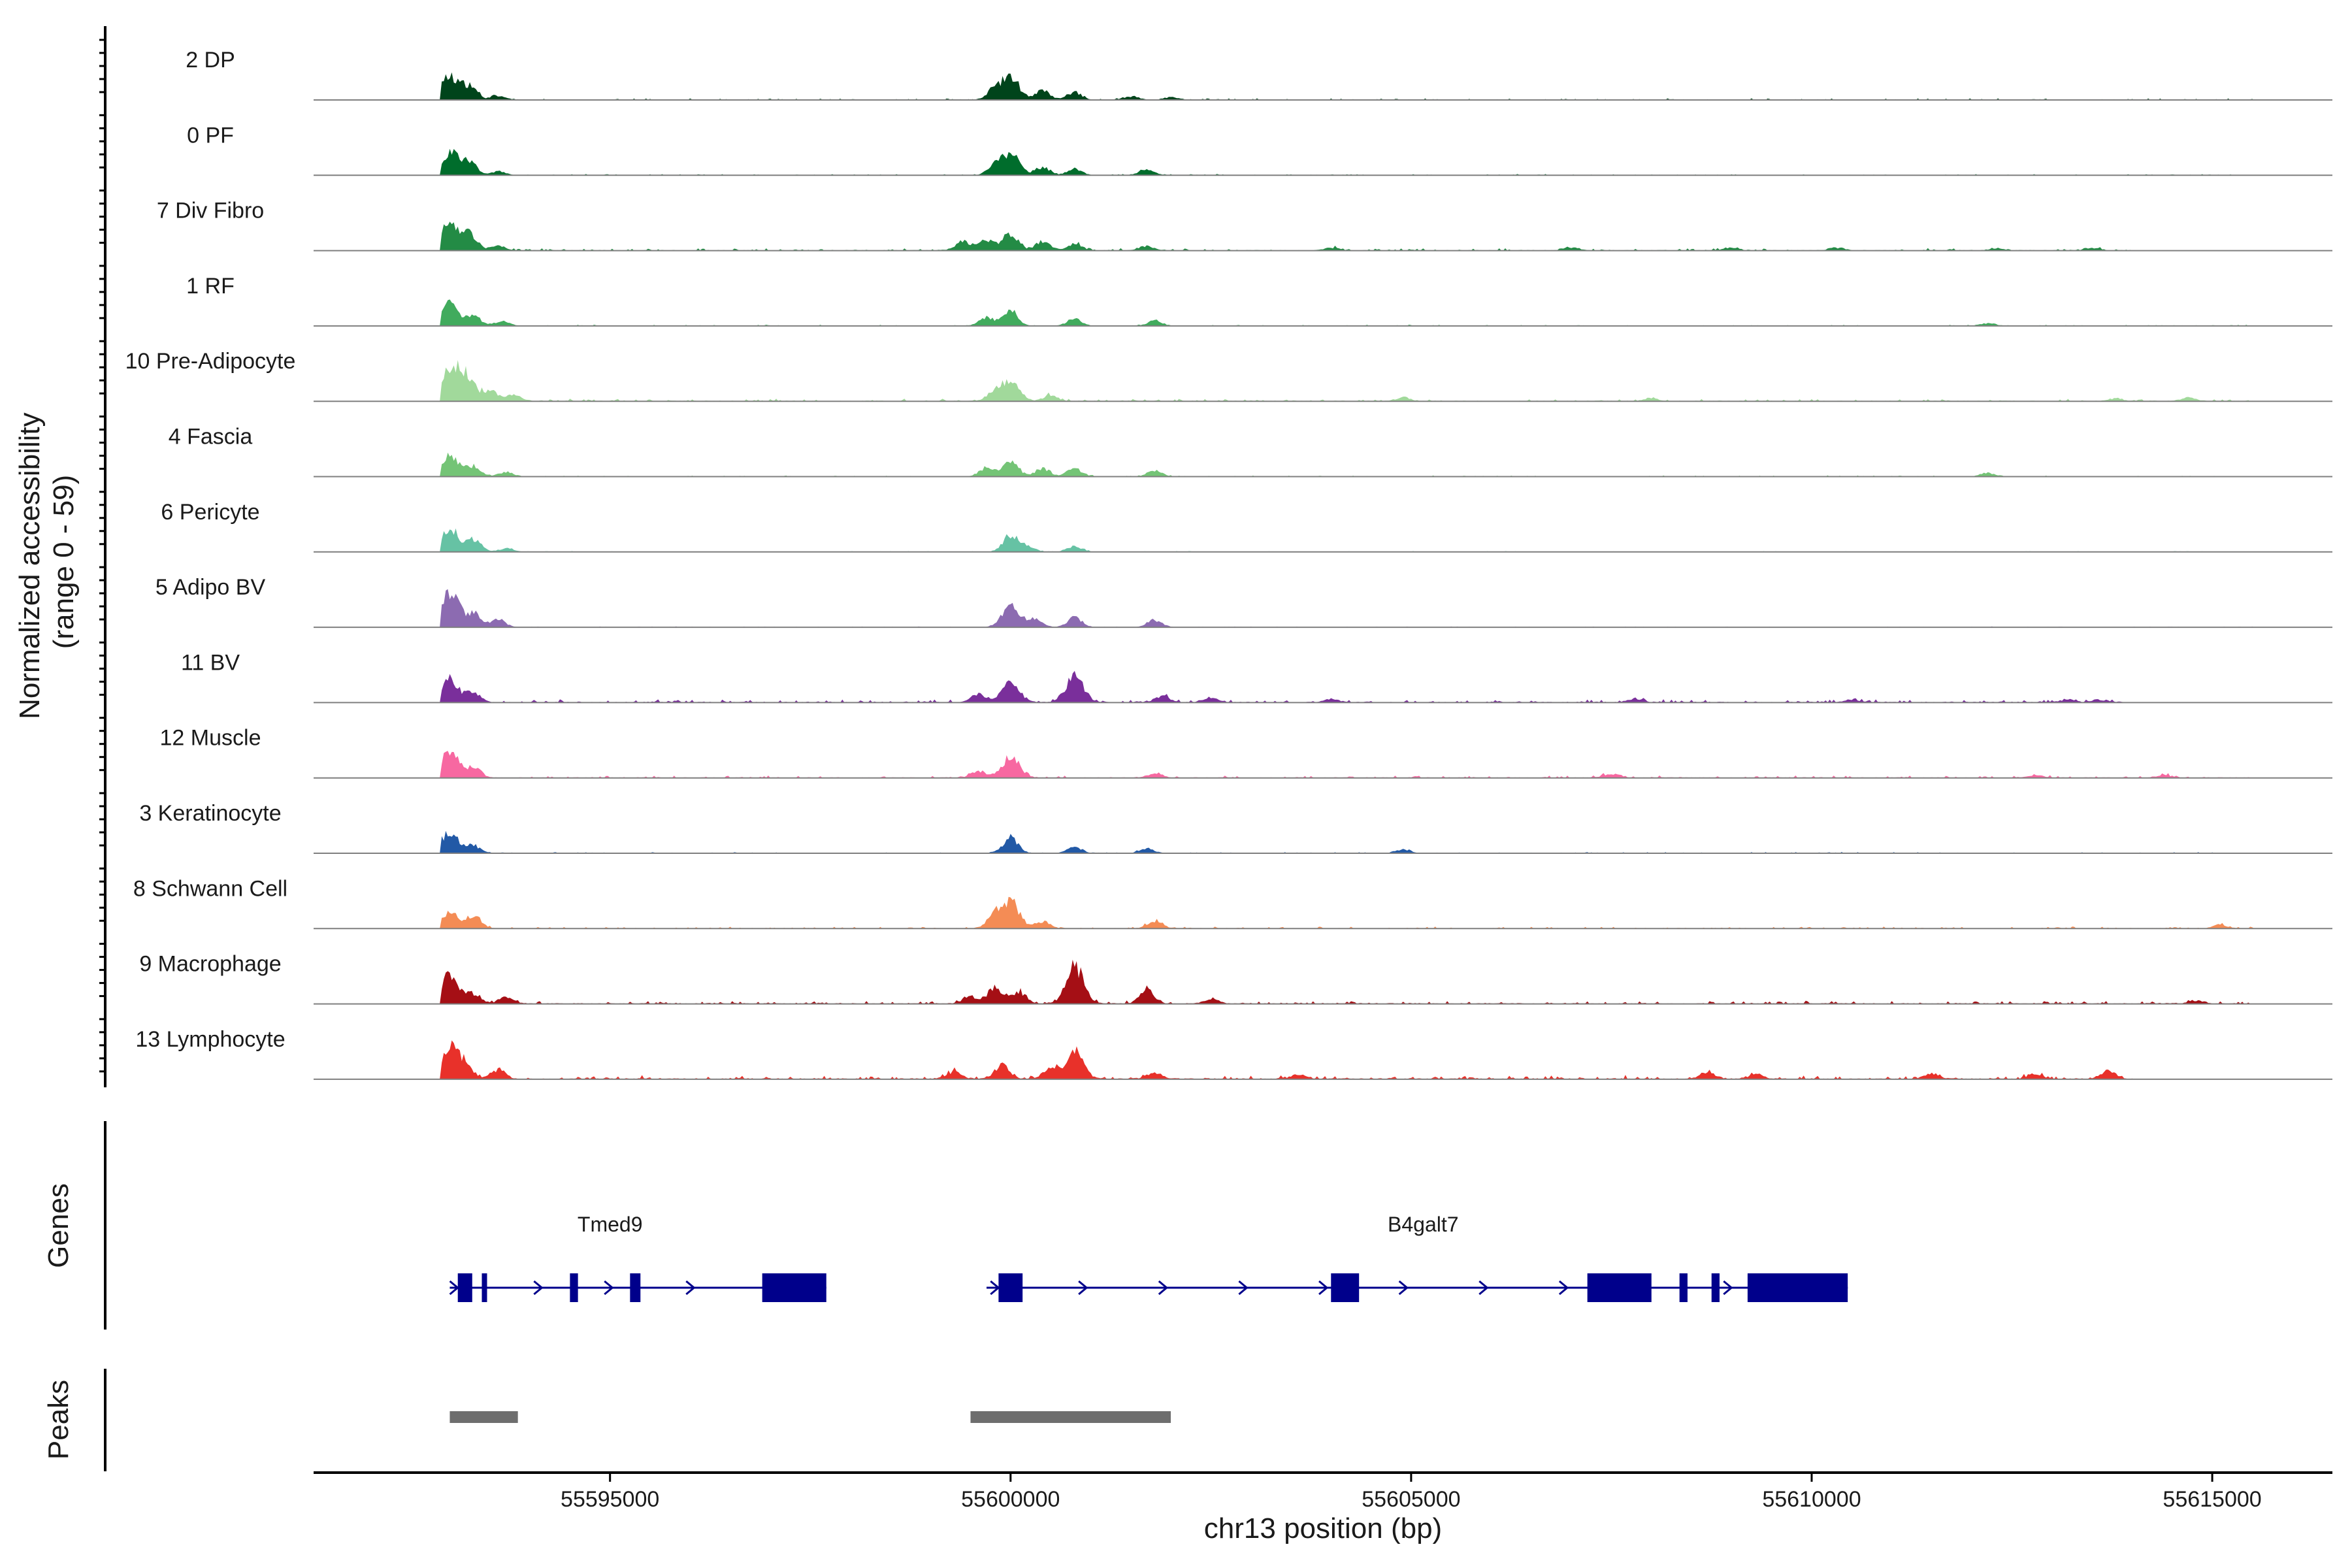  What do you see at coordinates (1811, 1499) in the screenshot?
I see `x-tick-label: 55610000` at bounding box center [1811, 1499].